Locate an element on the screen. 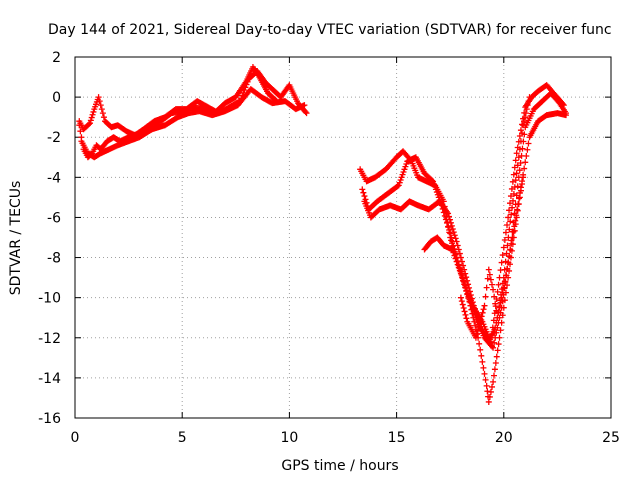 Image resolution: width=640 pixels, height=480 pixels. y-tick-label: -2 is located at coordinates (54, 138).